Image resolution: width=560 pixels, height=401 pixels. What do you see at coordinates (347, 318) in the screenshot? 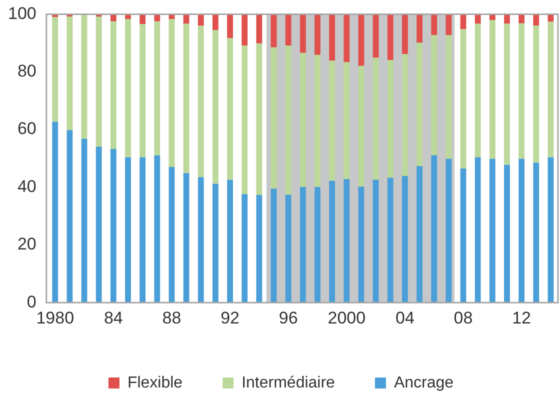
I see `x-tick-label: 2000` at bounding box center [347, 318].